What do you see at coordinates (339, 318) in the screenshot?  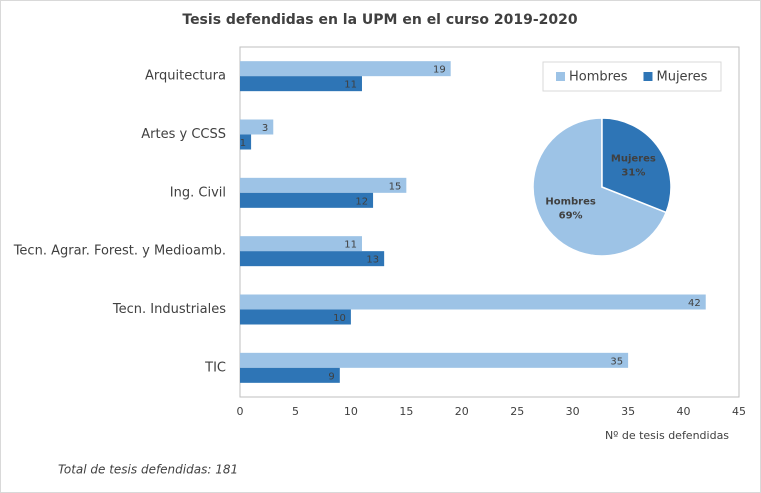 I see `value-label: 10` at bounding box center [339, 318].